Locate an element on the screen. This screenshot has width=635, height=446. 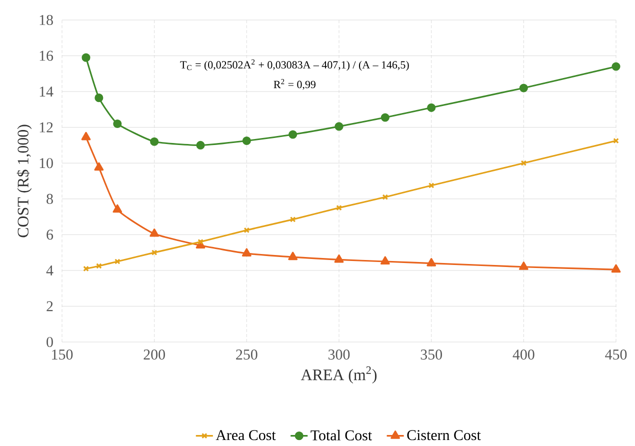
y-tick-label: 14 is located at coordinates (47, 91).